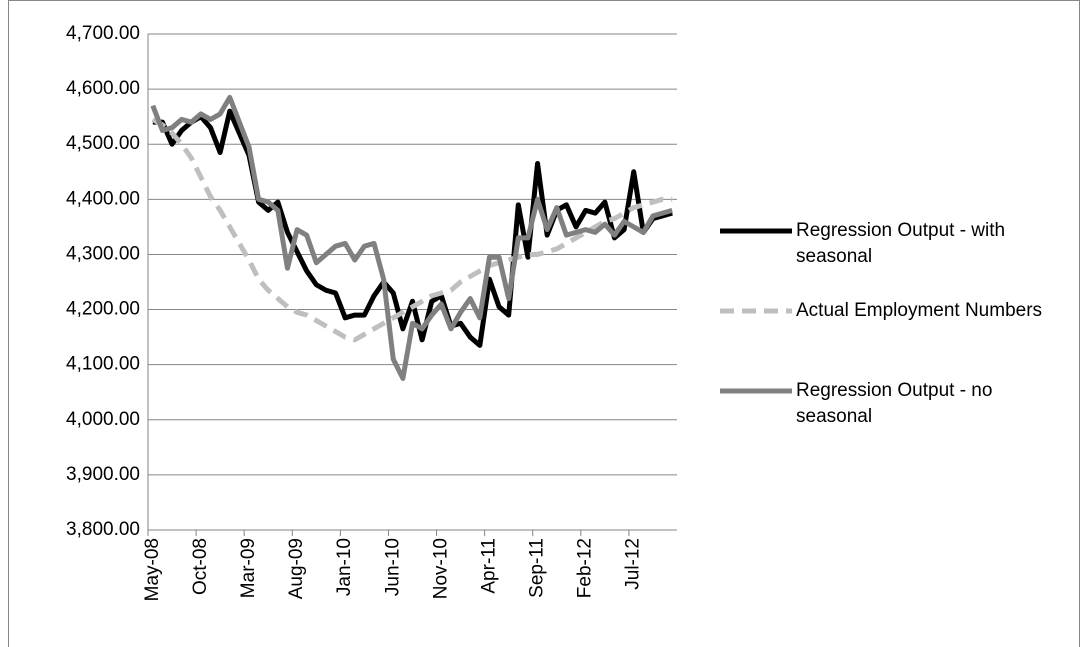  I want to click on y-tick-label: 3,800.00, so click(103, 529).